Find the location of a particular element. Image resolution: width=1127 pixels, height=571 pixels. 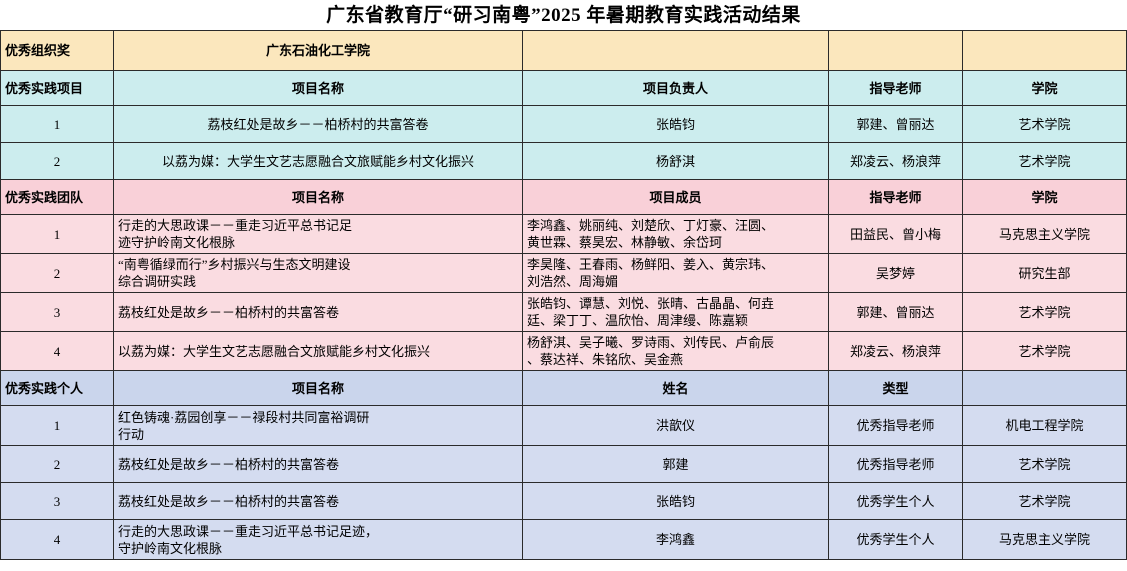

team-row-members: 杨舒淇、吴子曦、罗诗雨、刘传民、卢俞辰 、蔡达祥、朱铭欣、吴金燕 is located at coordinates (675, 351).